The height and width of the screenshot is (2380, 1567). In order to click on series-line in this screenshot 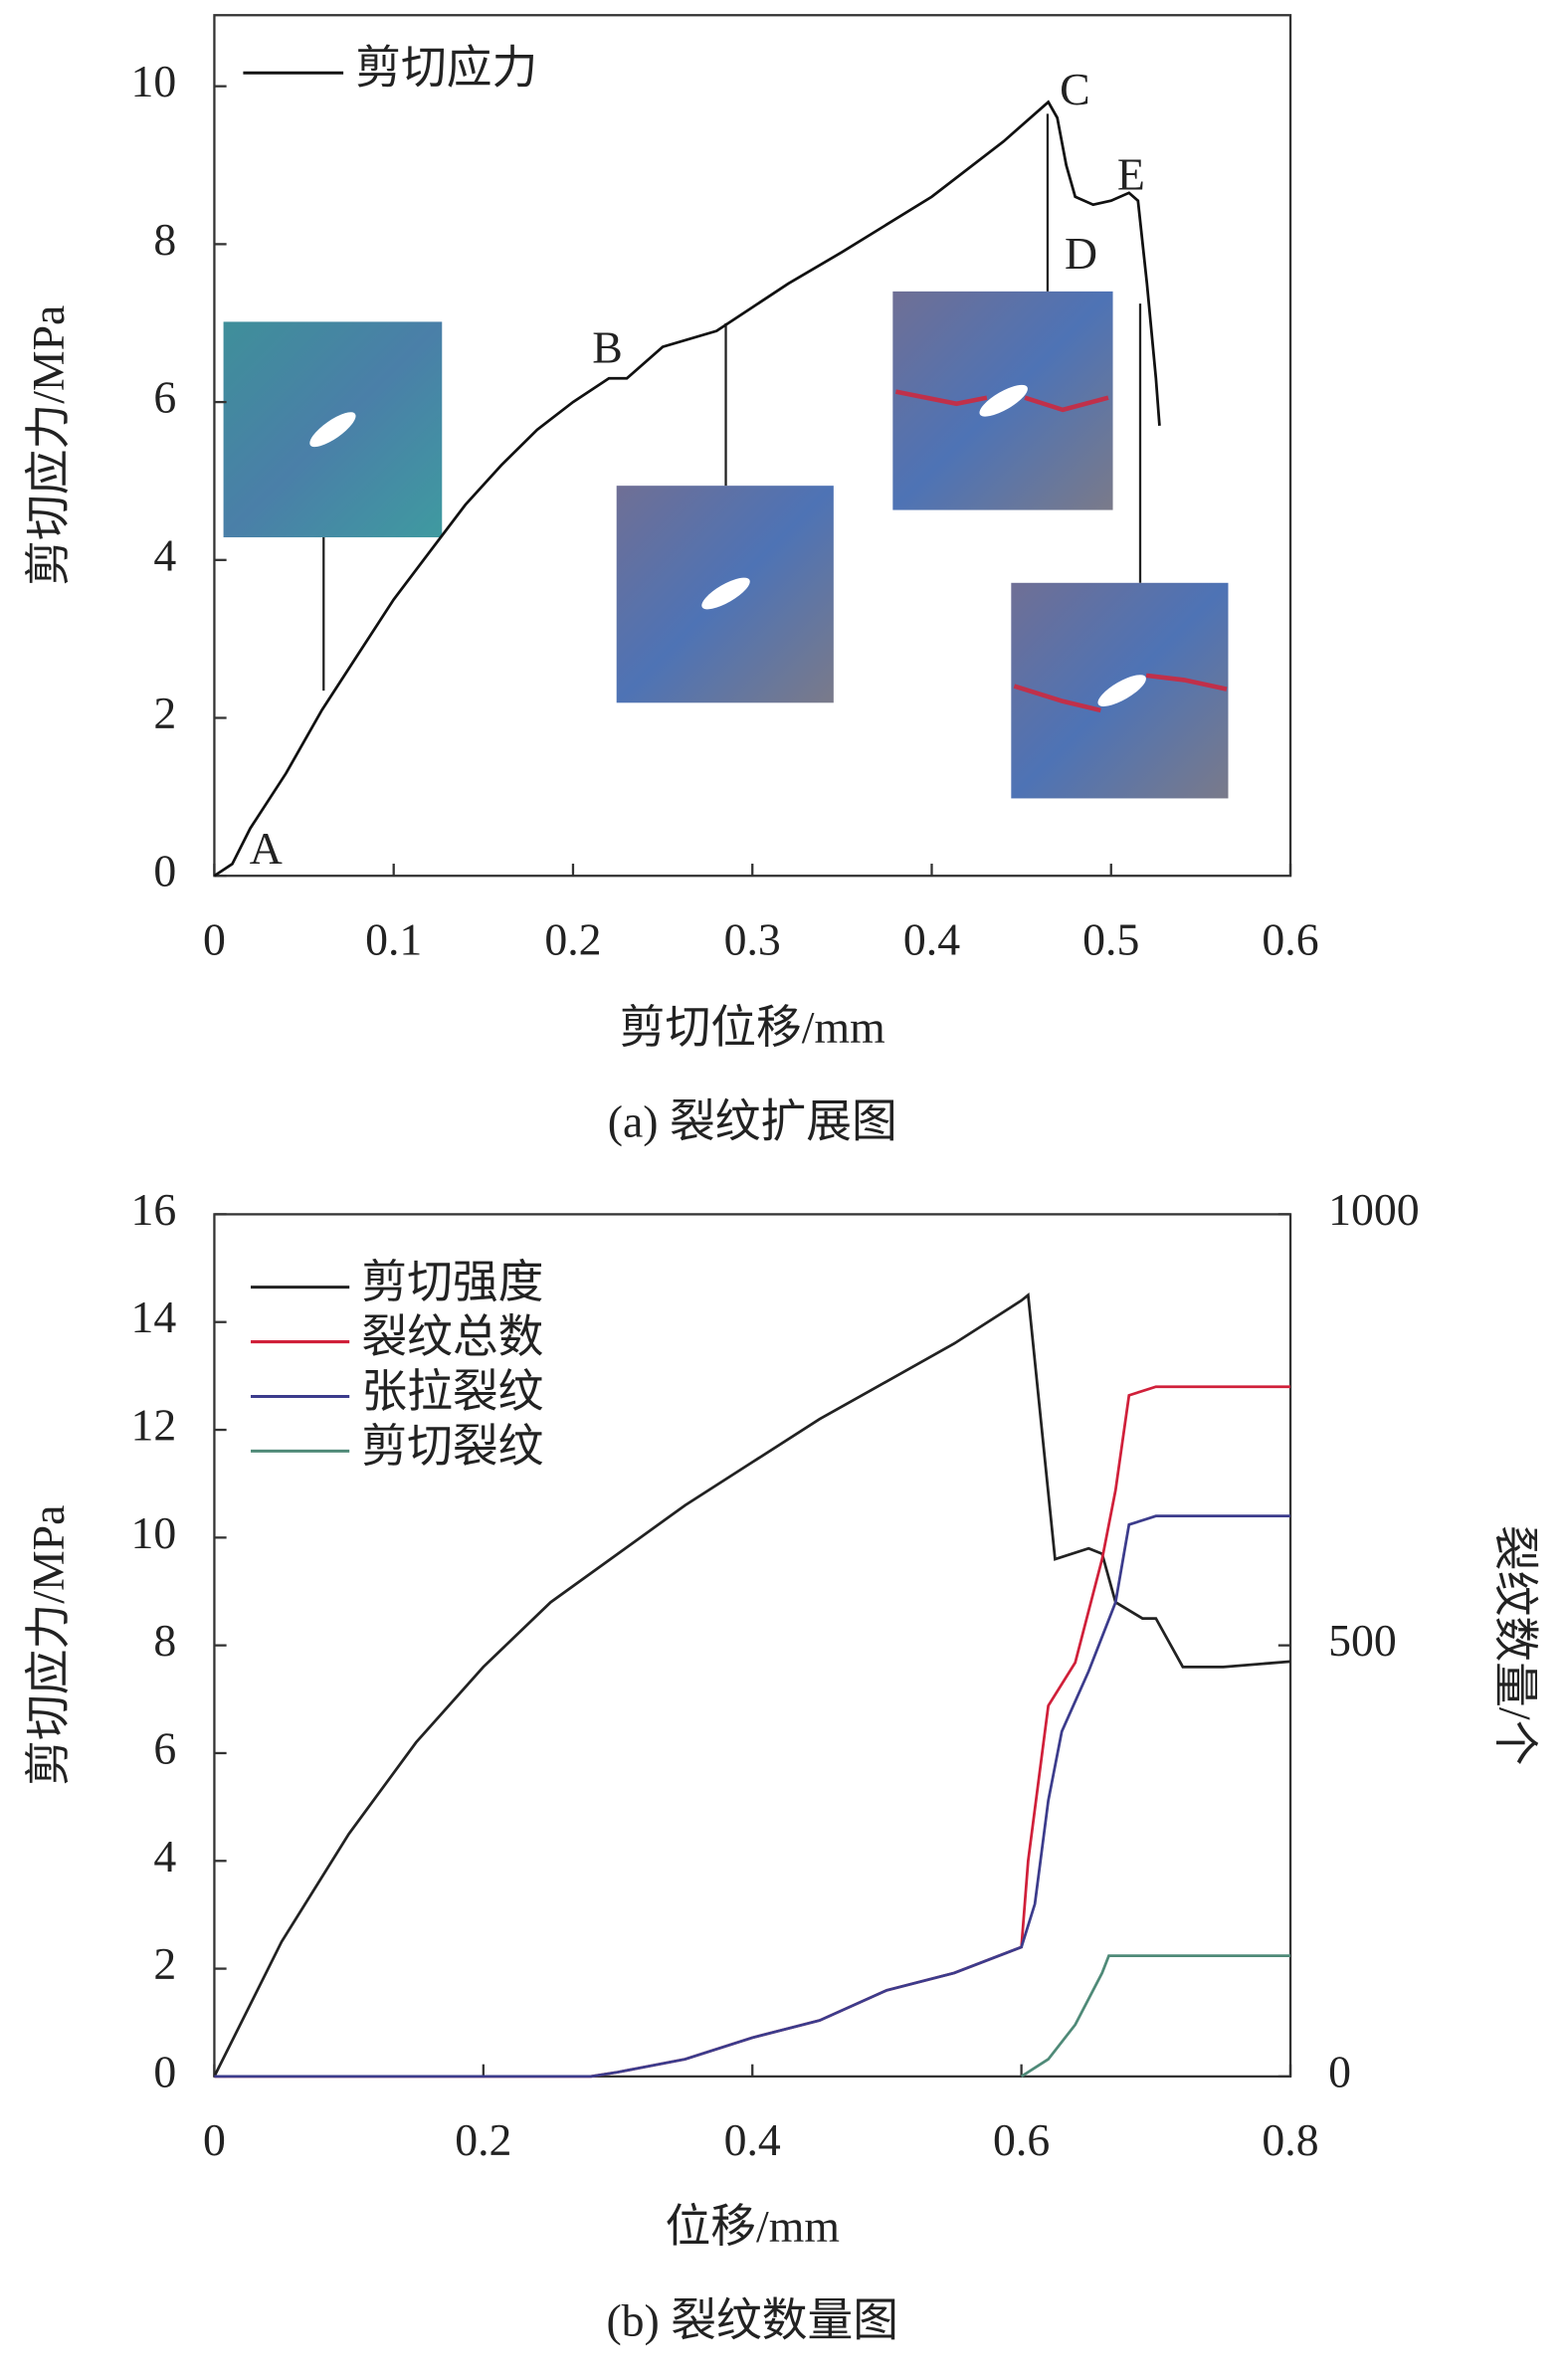, I will do `click(1155, 2016)`.